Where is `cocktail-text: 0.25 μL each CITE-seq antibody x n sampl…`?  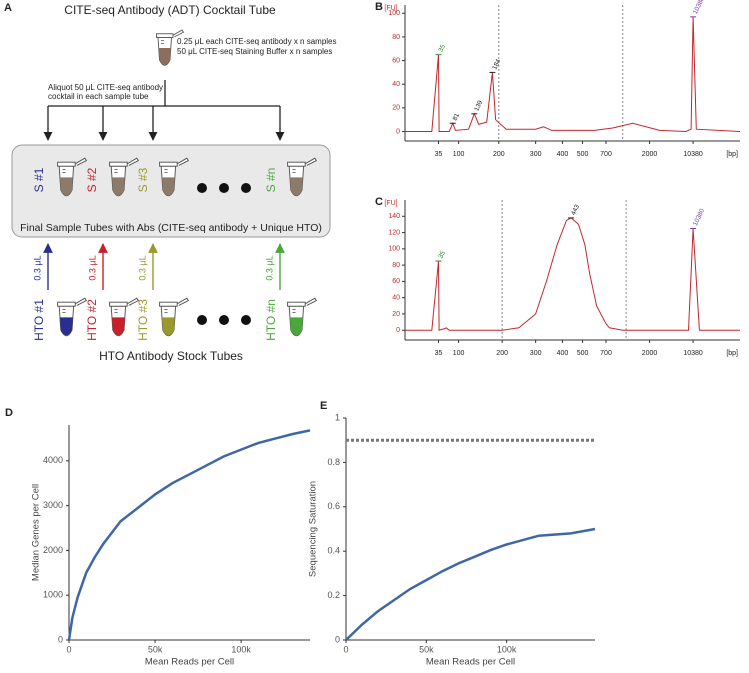
cocktail-text: 0.25 μL each CITE-seq antibody x n sampl… is located at coordinates (257, 41).